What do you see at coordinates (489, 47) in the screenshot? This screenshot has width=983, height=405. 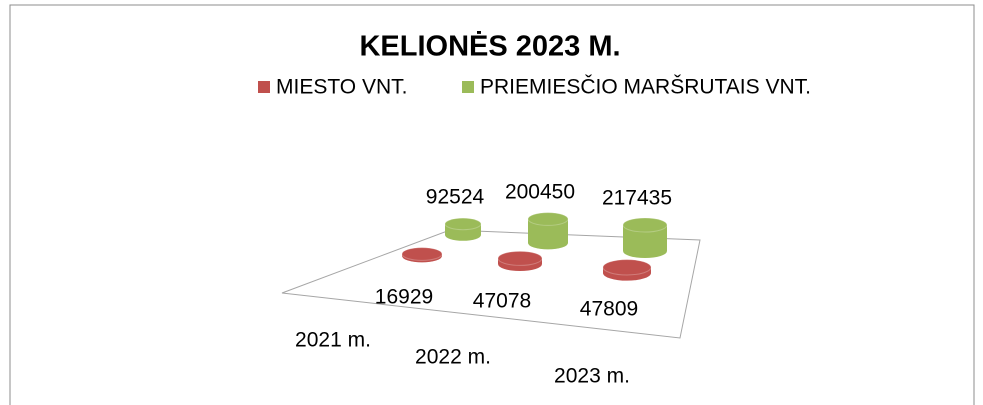 I see `chart-title: KELIONĖS 2023 M.` at bounding box center [489, 47].